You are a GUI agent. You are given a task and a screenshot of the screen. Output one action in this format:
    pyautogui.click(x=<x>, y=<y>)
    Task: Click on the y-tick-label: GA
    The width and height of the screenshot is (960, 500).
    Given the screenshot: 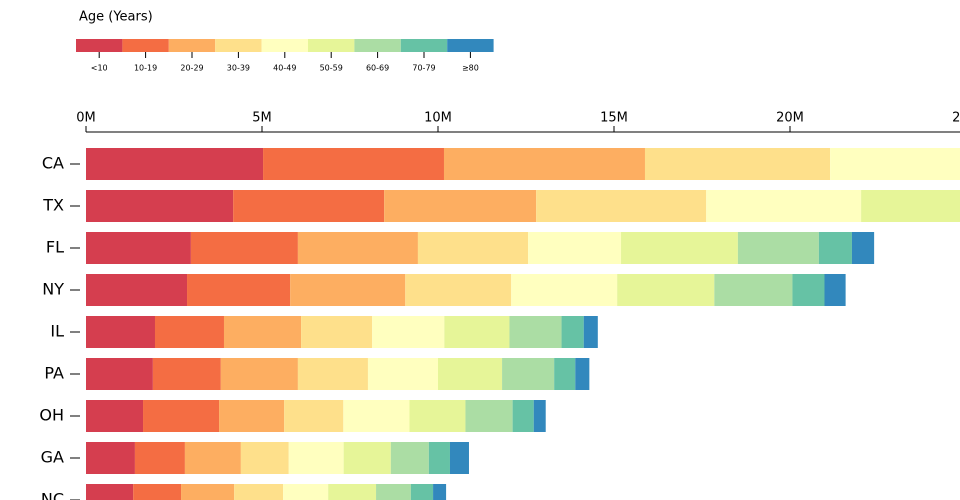 What is the action you would take?
    pyautogui.click(x=52, y=457)
    